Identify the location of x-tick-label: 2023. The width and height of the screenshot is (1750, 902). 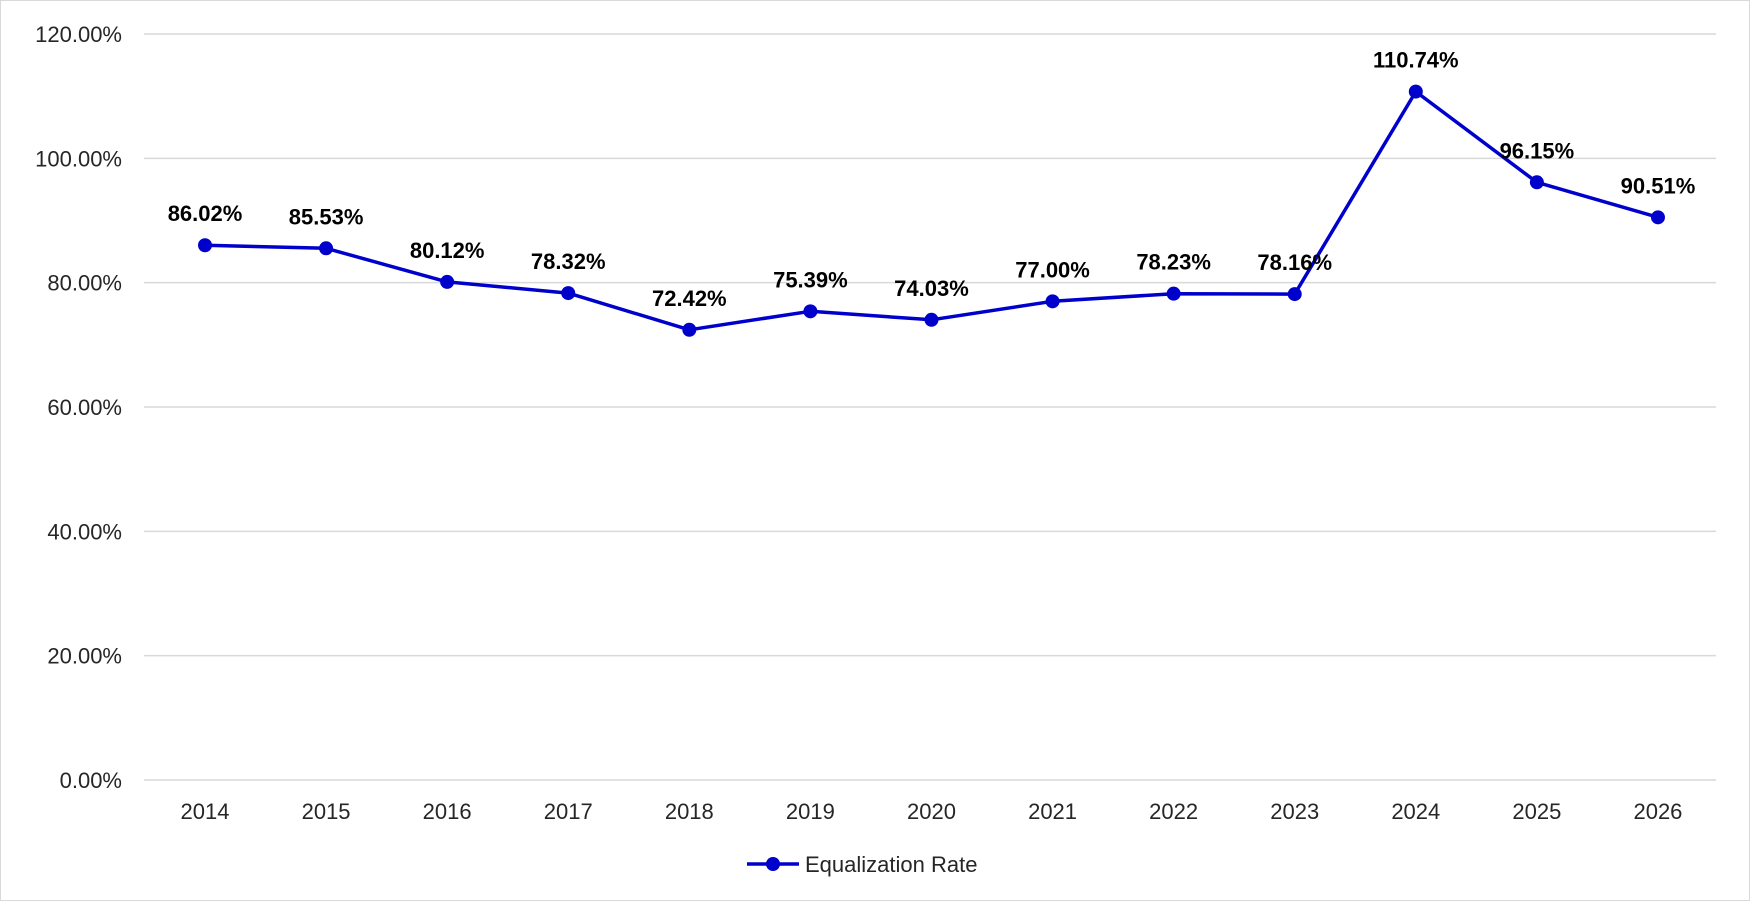
(1294, 811).